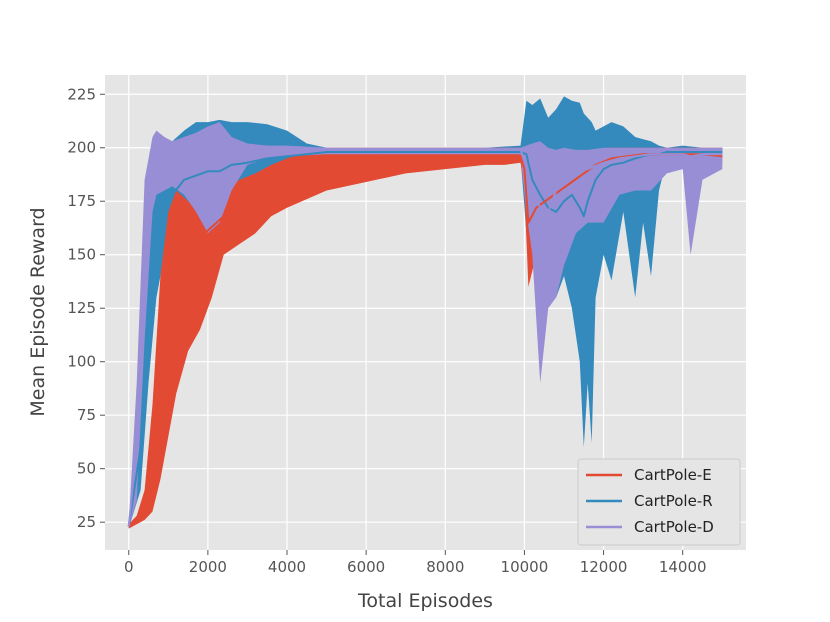 Image resolution: width=830 pixels, height=622 pixels. What do you see at coordinates (81, 94) in the screenshot?
I see `y-tick-label: 225` at bounding box center [81, 94].